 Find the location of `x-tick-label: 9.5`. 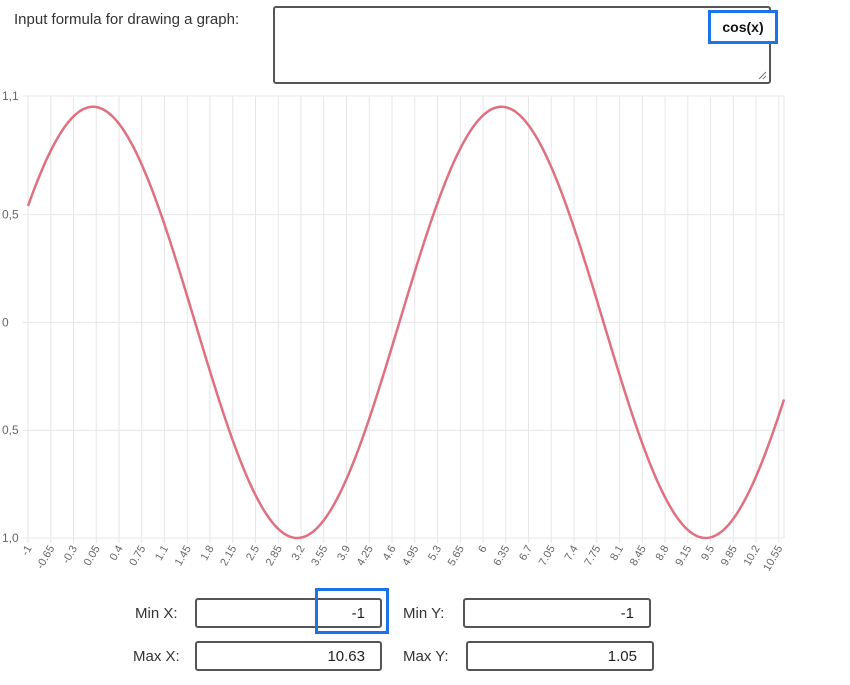

x-tick-label: 9.5 is located at coordinates (708, 553).